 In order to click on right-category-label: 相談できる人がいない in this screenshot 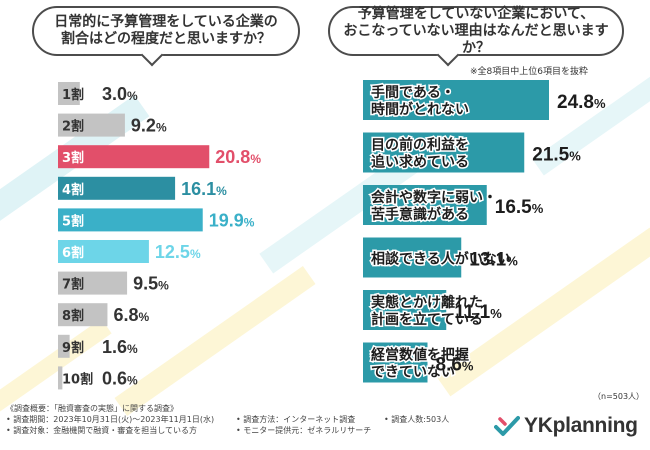, I will do `click(441, 259)`.